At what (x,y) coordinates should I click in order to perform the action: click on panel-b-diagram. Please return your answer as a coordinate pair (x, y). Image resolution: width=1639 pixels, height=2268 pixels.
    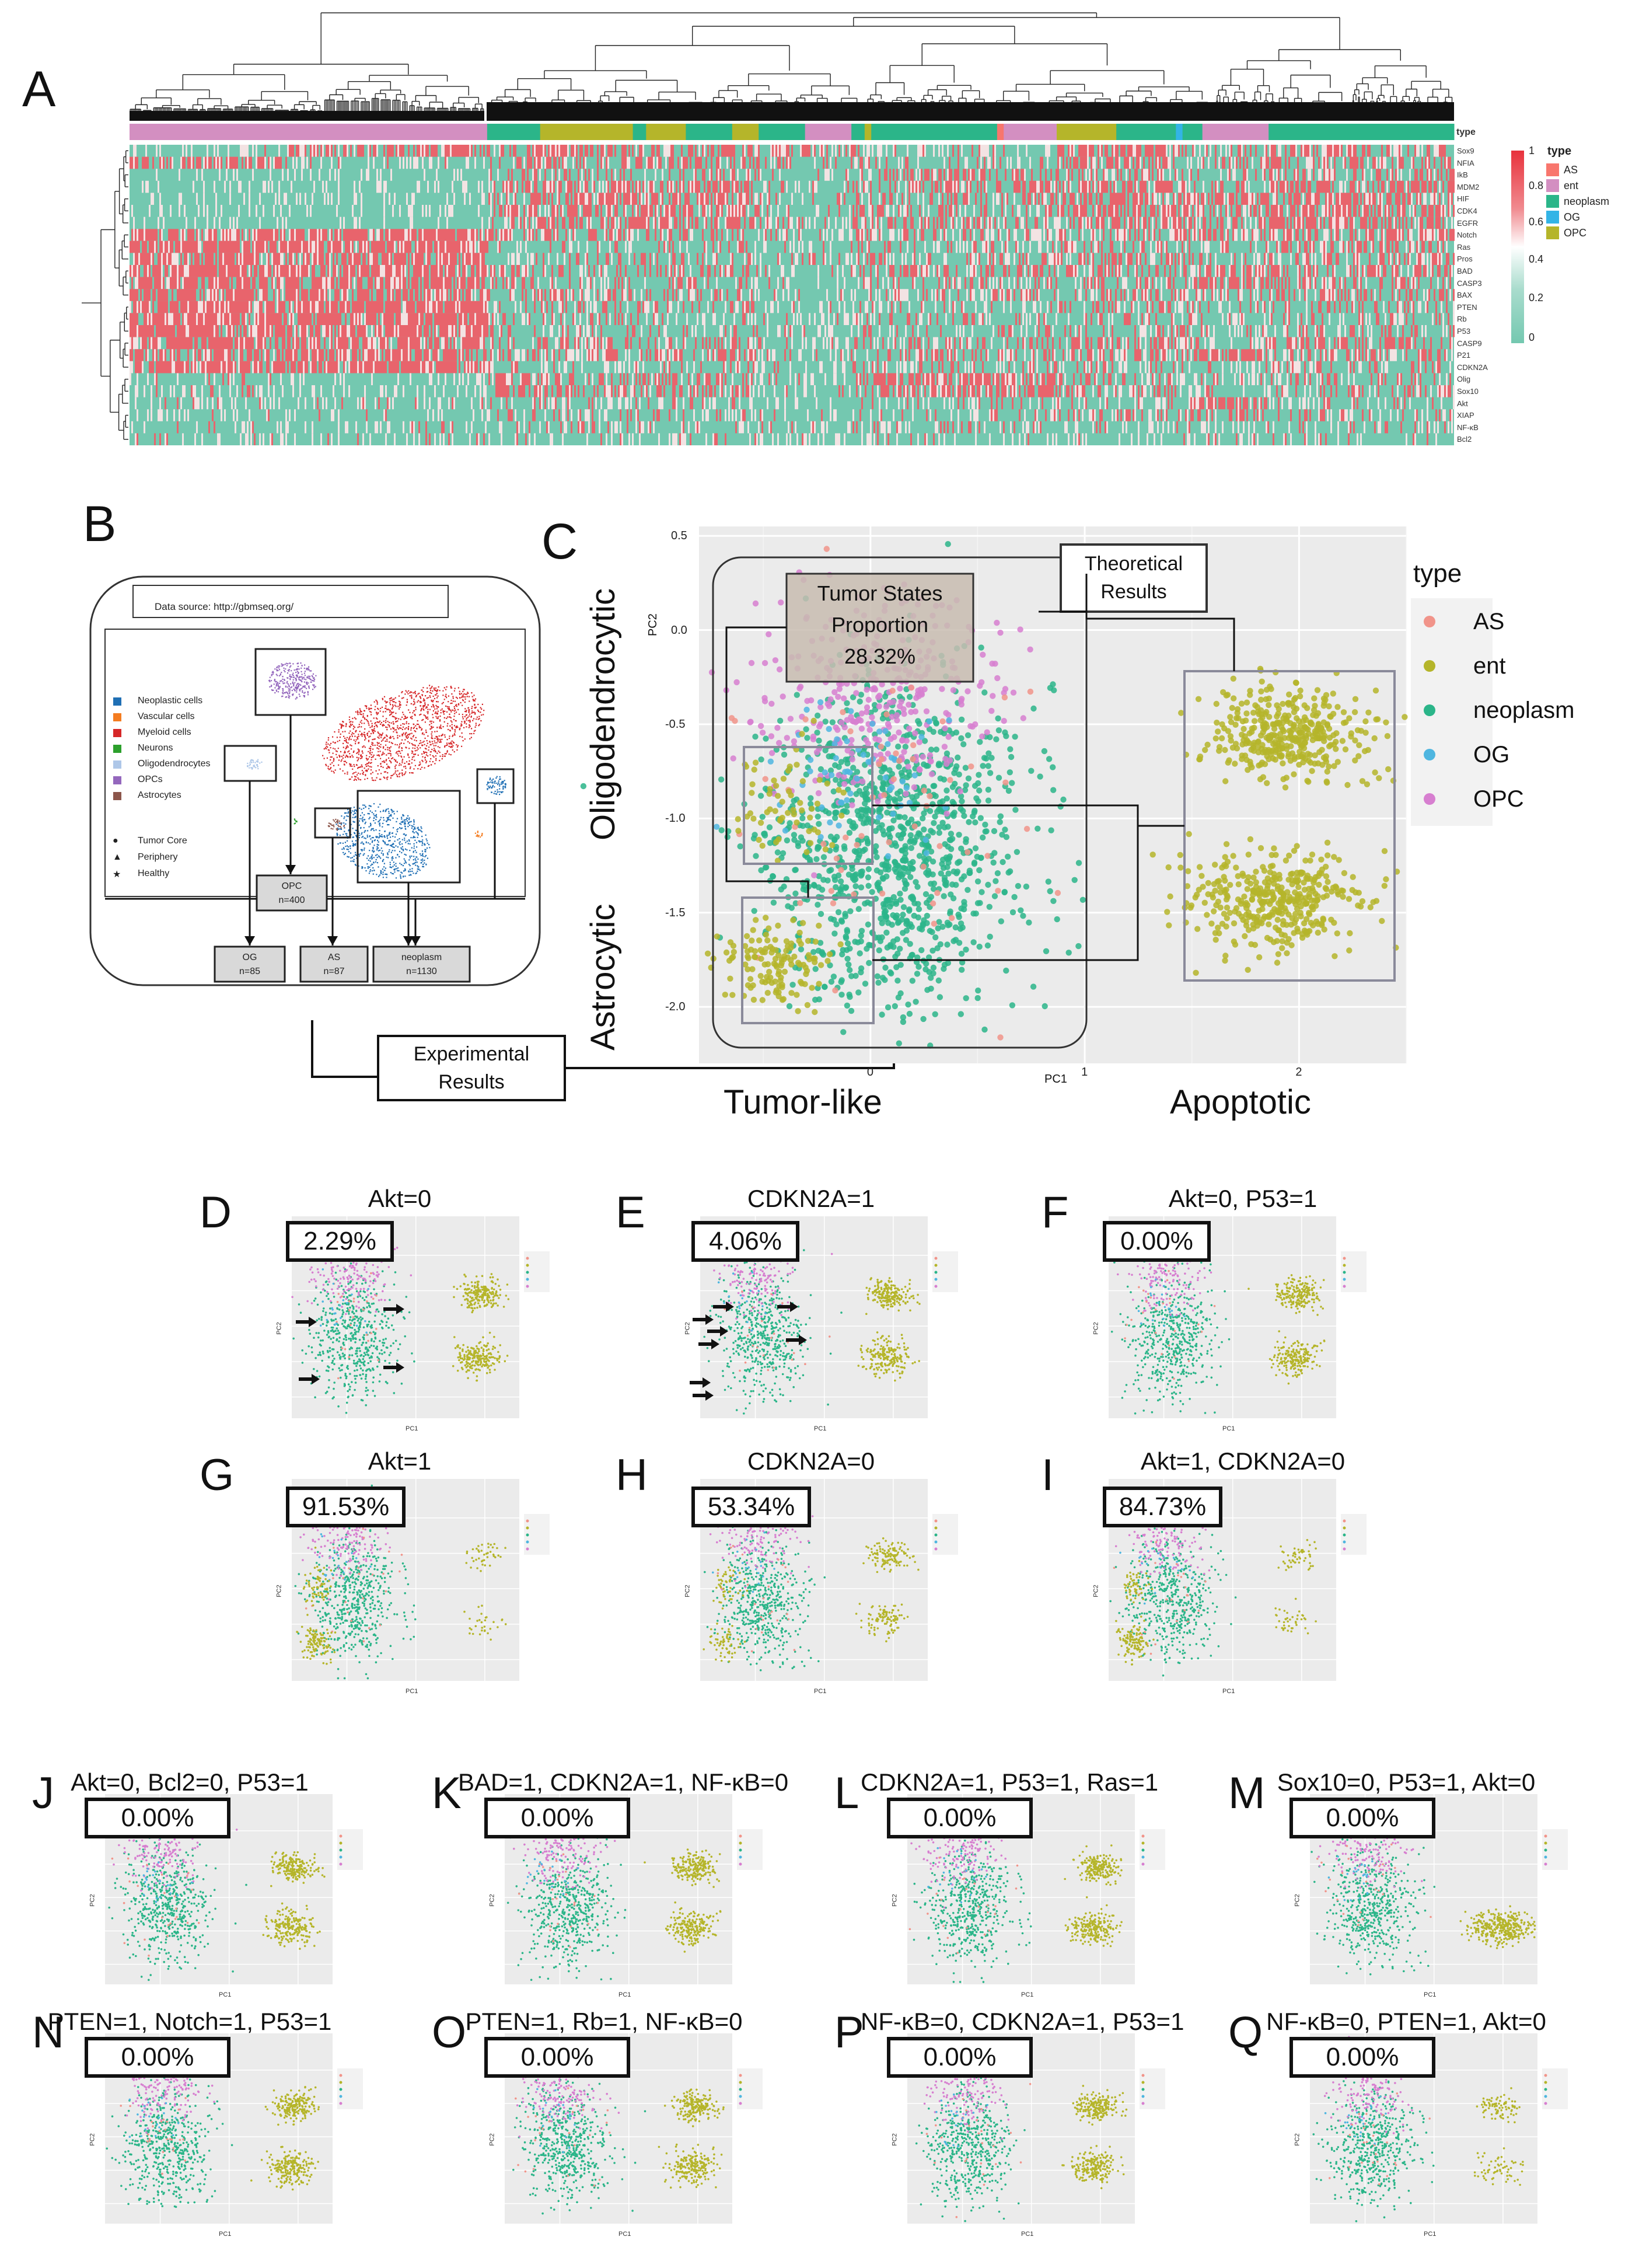
    Looking at the image, I should click on (495, 838).